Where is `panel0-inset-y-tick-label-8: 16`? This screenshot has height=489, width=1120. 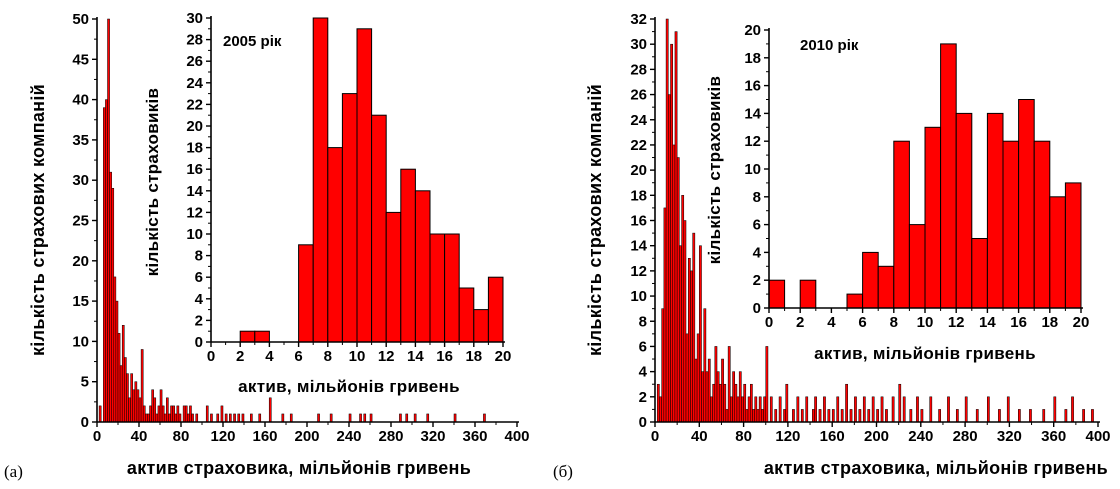
panel0-inset-y-tick-label-8: 16 is located at coordinates (194, 169).